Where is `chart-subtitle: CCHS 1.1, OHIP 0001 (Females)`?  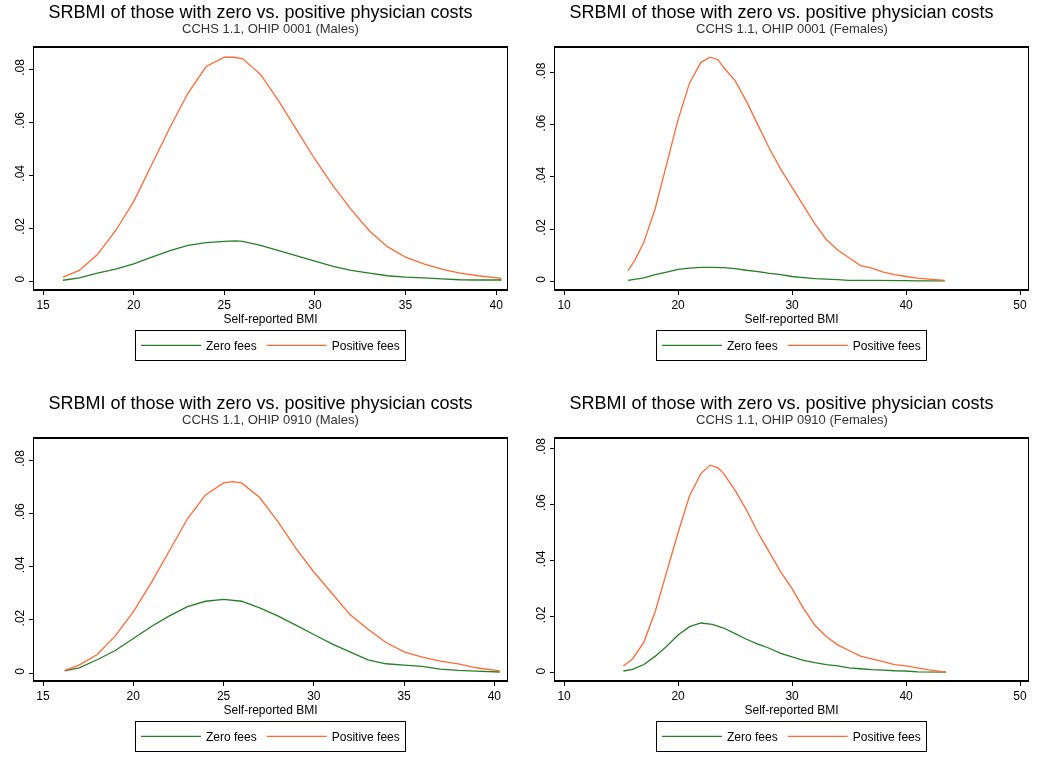 chart-subtitle: CCHS 1.1, OHIP 0001 (Females) is located at coordinates (792, 28).